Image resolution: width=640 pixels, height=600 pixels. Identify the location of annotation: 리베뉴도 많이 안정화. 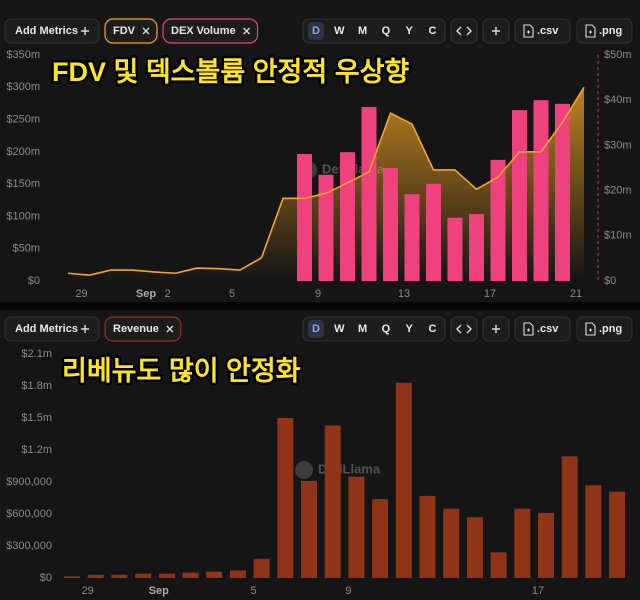
(181, 371).